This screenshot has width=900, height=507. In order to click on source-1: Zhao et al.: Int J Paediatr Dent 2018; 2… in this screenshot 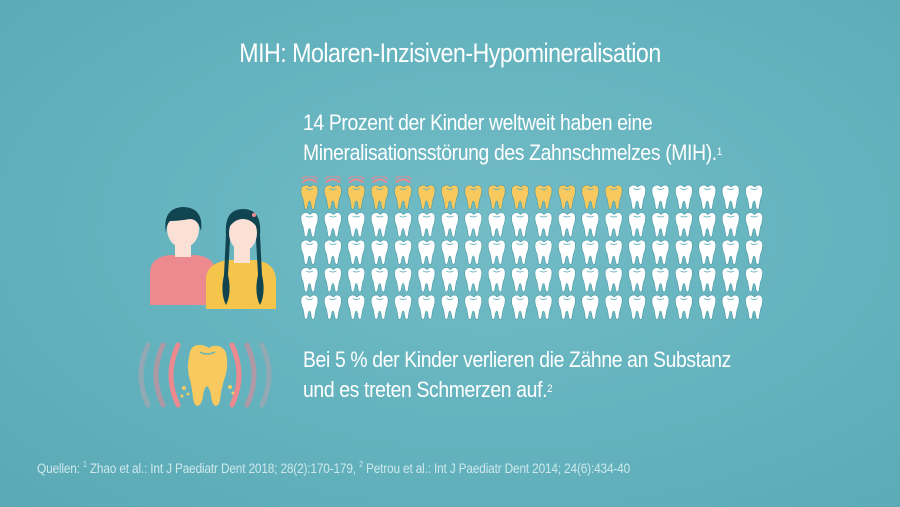, I will do `click(222, 468)`.